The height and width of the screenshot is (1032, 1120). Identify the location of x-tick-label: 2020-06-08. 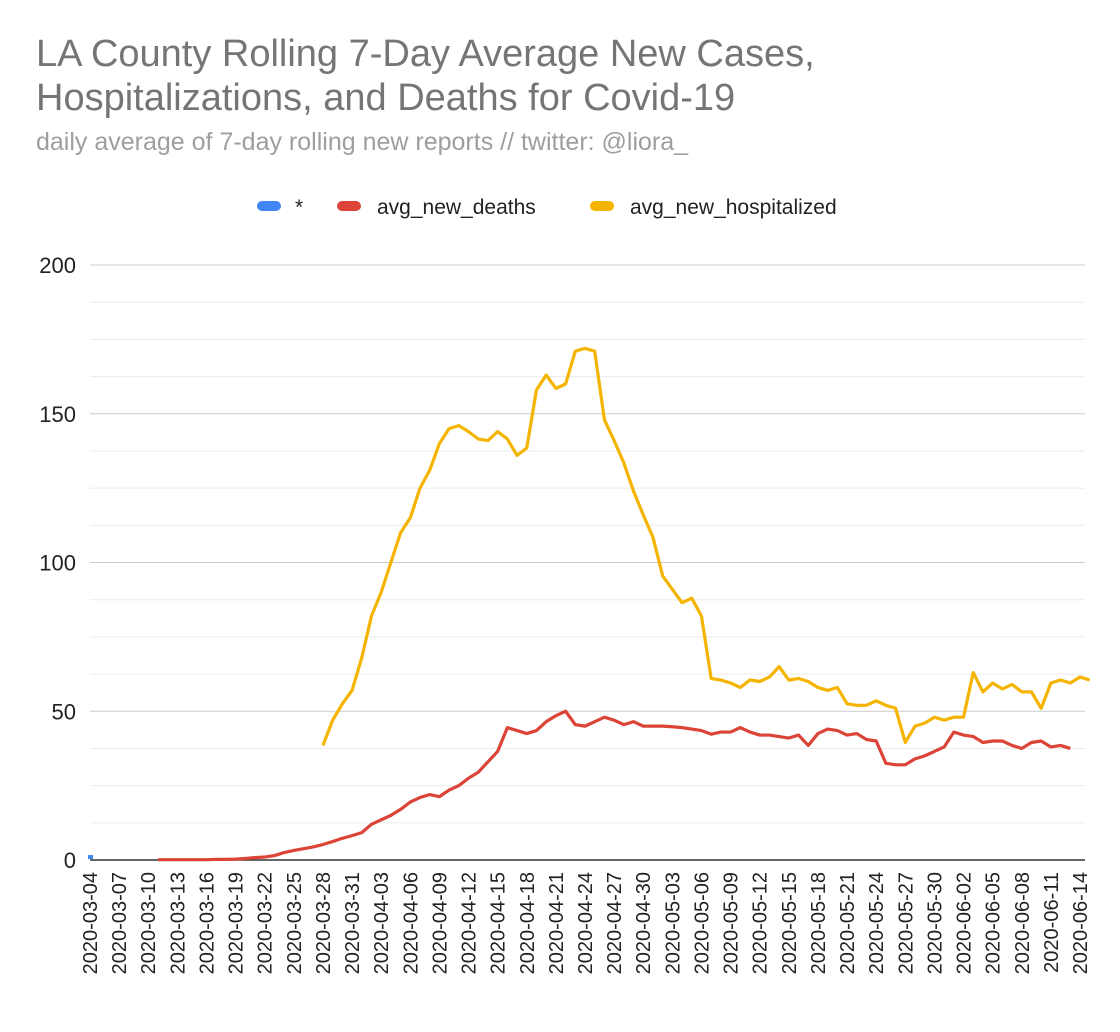
(1023, 923).